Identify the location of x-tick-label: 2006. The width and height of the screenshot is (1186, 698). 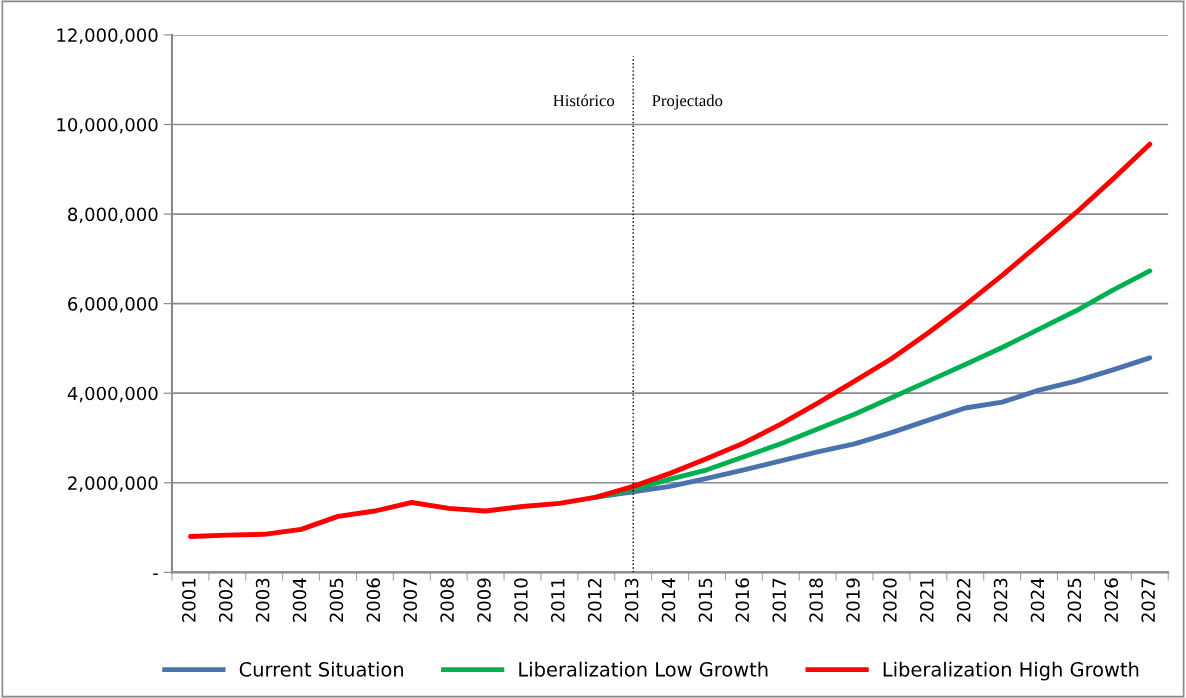
(373, 600).